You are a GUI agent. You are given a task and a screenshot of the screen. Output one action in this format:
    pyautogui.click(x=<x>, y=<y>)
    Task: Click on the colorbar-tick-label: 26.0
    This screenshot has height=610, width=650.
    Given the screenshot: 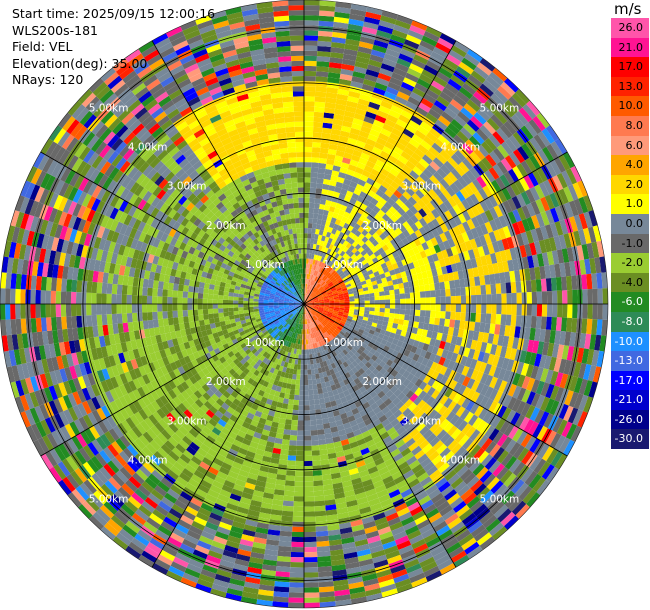 What is the action you would take?
    pyautogui.click(x=631, y=27)
    